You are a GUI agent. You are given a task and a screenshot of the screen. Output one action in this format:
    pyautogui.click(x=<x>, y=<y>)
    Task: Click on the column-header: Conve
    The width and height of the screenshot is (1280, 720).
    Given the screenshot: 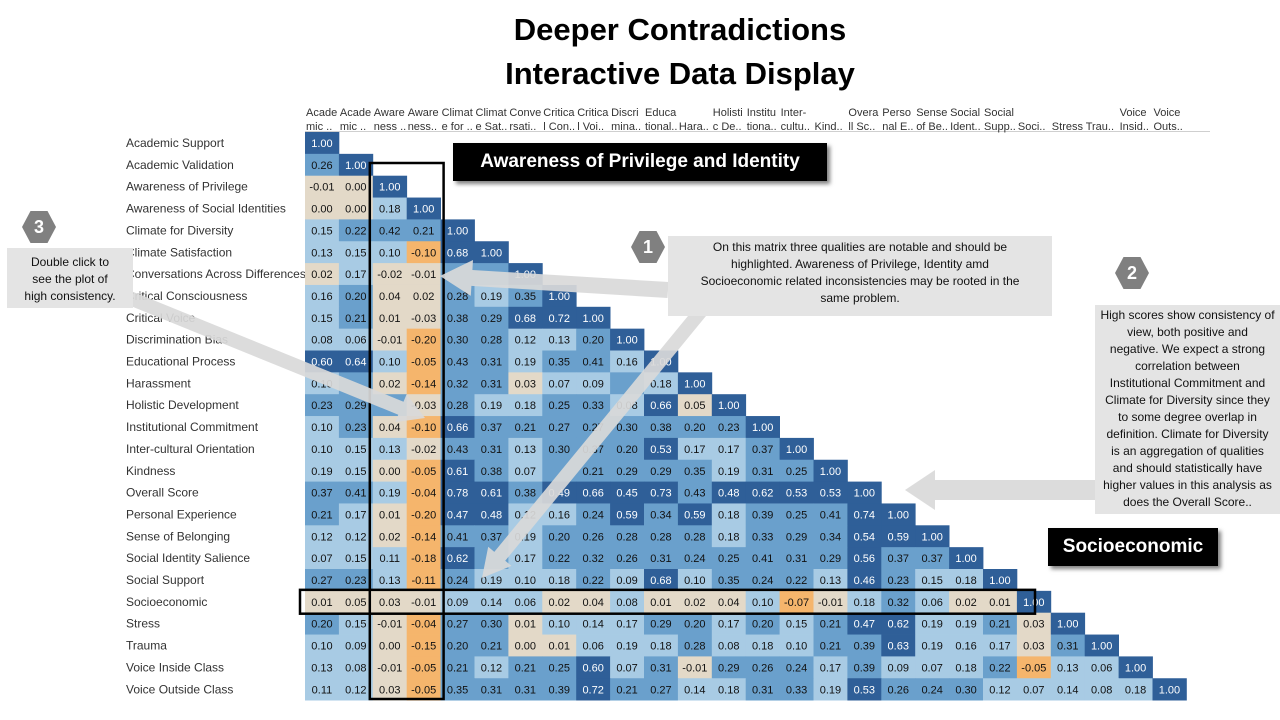 What is the action you would take?
    pyautogui.click(x=525, y=113)
    